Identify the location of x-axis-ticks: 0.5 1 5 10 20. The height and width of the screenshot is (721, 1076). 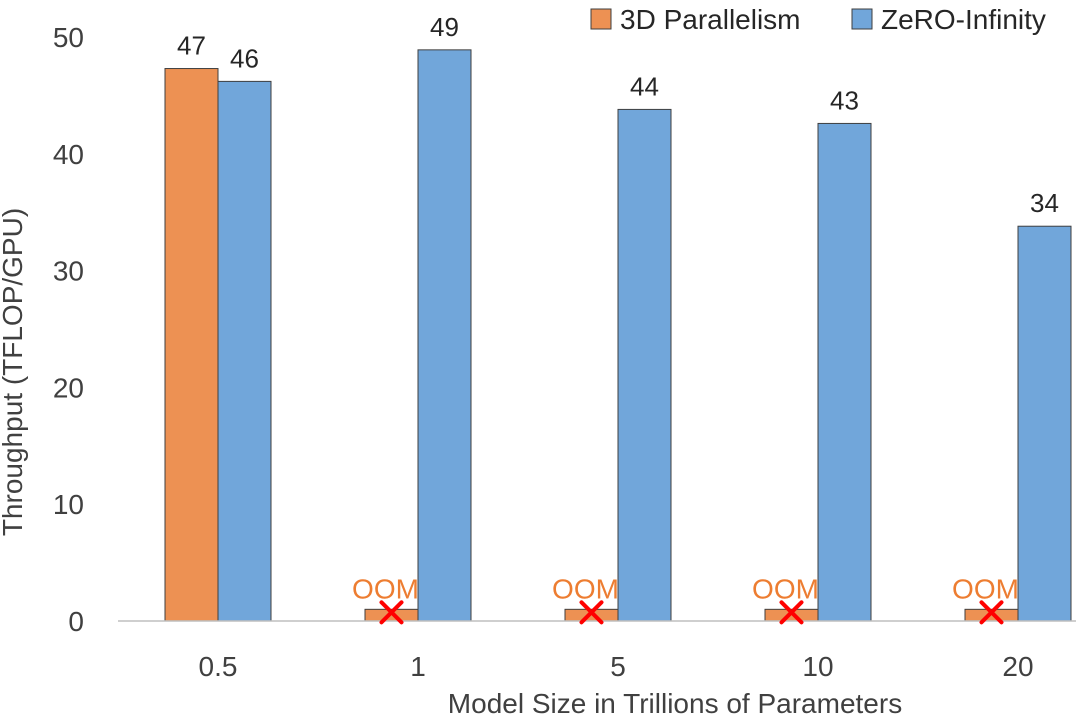
(616, 666).